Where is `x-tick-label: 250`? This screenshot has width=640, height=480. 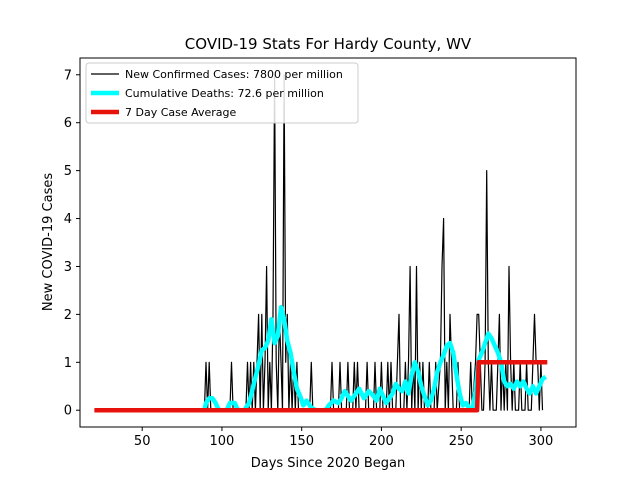 x-tick-label: 250 is located at coordinates (461, 441).